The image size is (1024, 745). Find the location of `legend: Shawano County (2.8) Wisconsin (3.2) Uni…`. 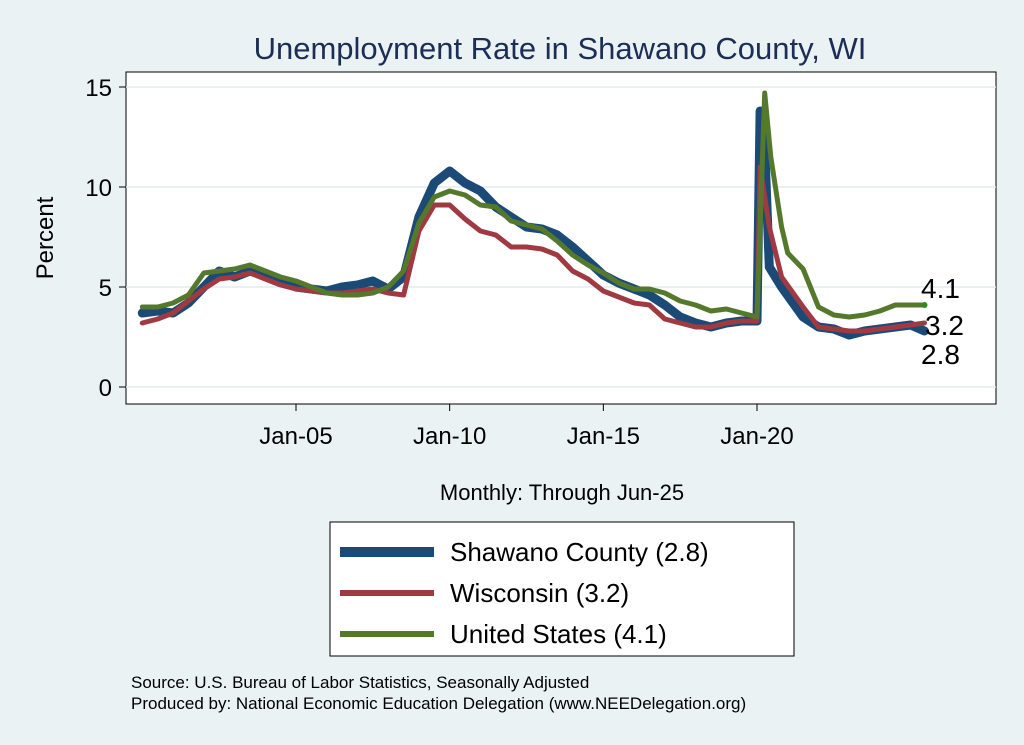

legend: Shawano County (2.8) Wisconsin (3.2) Uni… is located at coordinates (562, 589).